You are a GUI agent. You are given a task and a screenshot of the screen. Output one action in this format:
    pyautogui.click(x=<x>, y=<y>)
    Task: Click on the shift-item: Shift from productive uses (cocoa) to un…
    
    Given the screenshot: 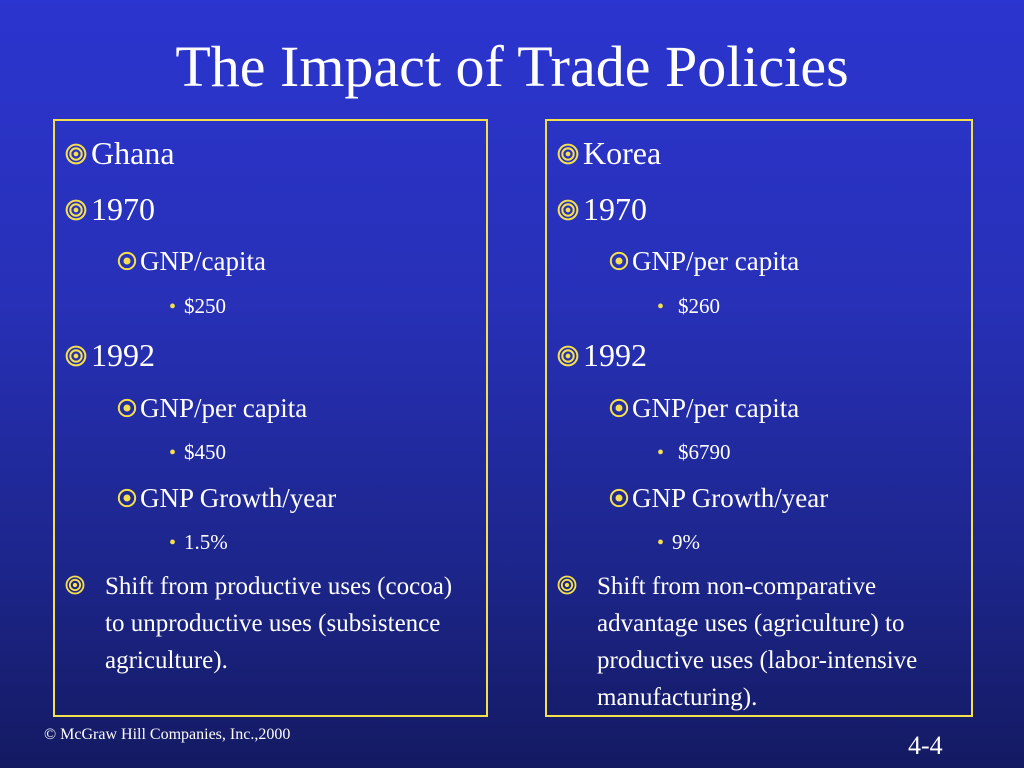 What is the action you would take?
    pyautogui.click(x=265, y=628)
    